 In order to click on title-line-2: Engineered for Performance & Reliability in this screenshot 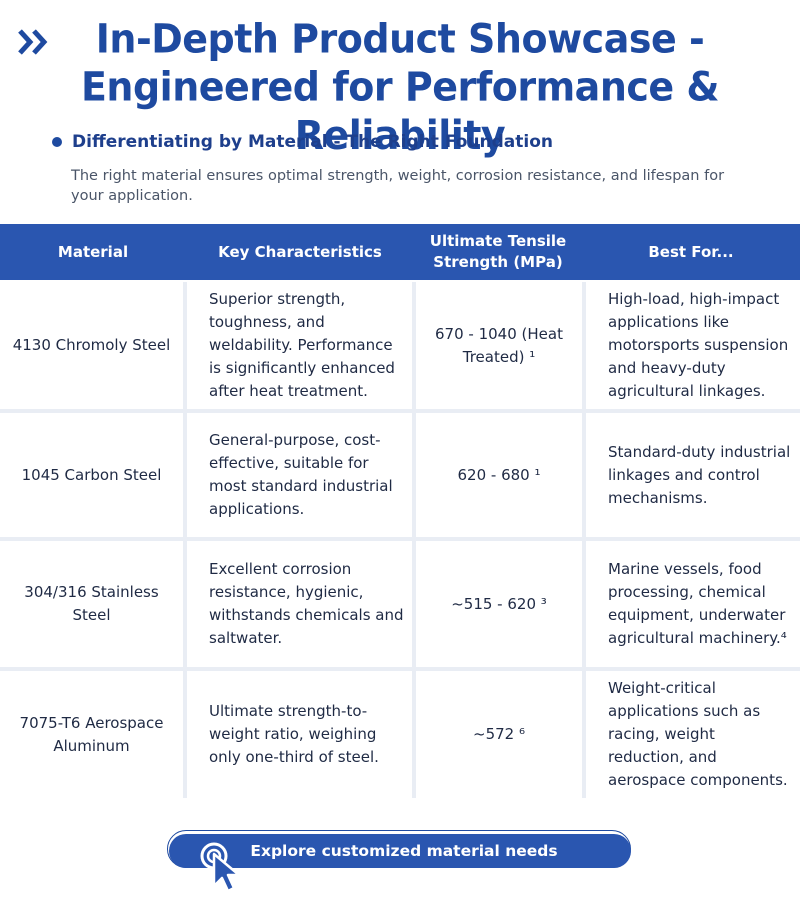, I will do `click(400, 111)`.